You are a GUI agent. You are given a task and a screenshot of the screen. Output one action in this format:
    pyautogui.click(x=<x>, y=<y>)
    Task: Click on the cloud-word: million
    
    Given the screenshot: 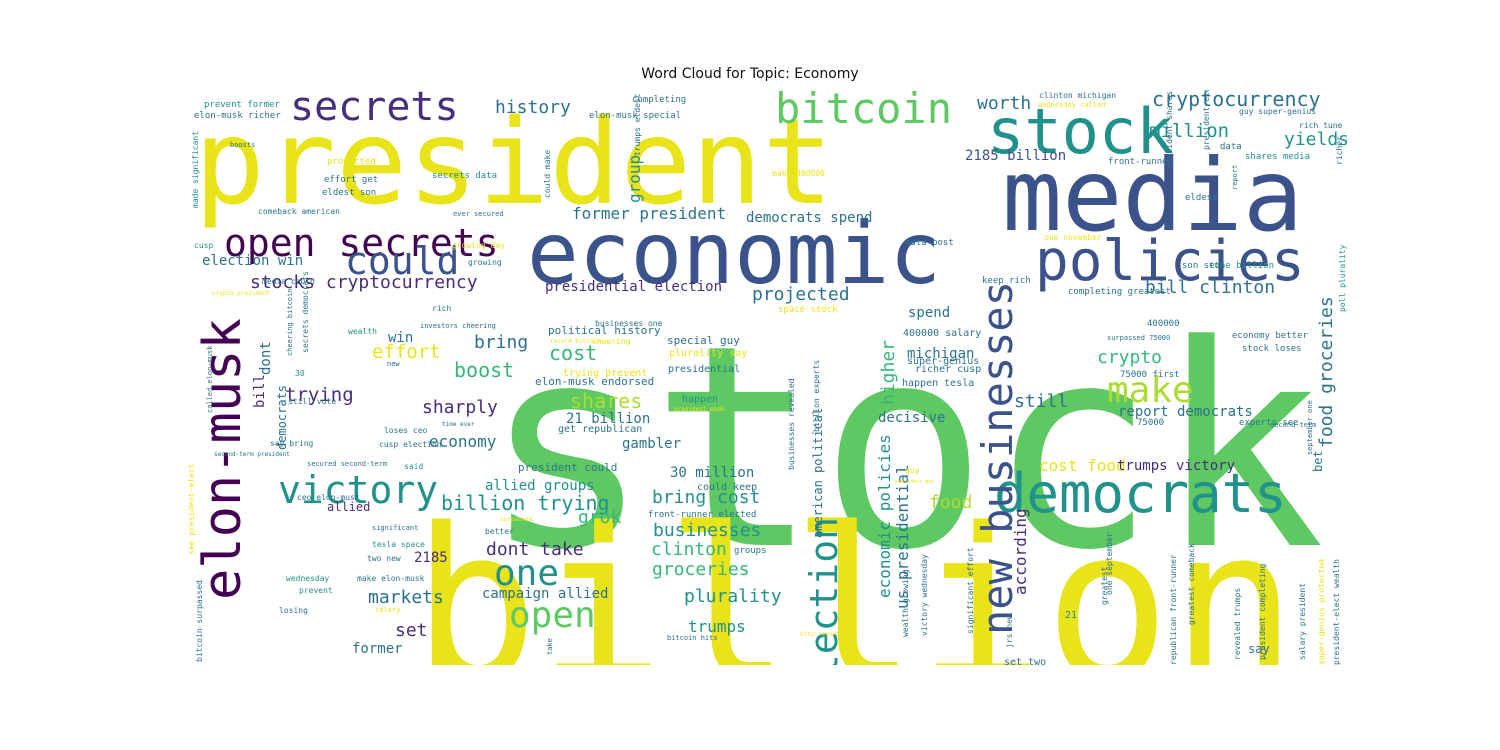 What is the action you would take?
    pyautogui.click(x=1189, y=131)
    